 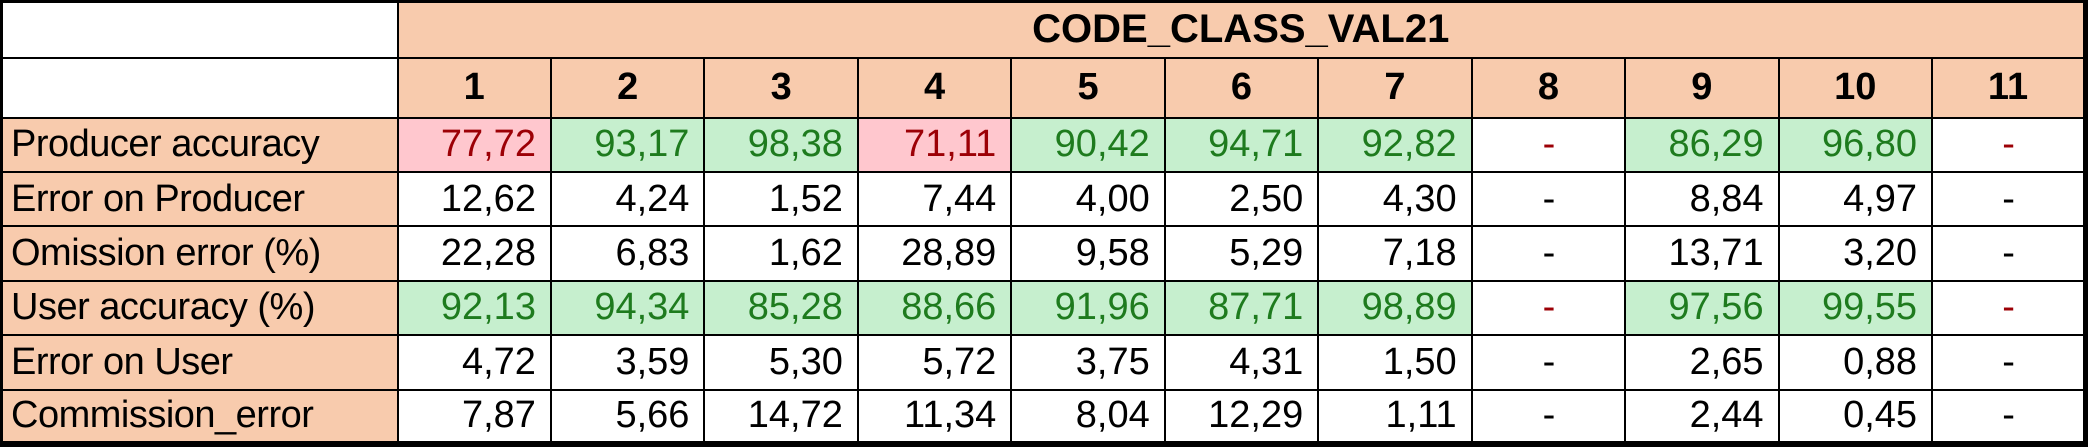 I want to click on data-cell: 12,62, so click(x=474, y=199).